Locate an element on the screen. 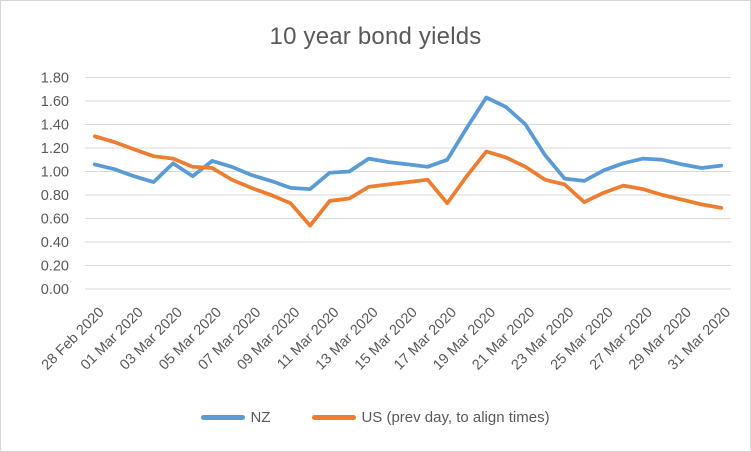 This screenshot has width=751, height=452. y-tick-label: 0.80 is located at coordinates (55, 196).